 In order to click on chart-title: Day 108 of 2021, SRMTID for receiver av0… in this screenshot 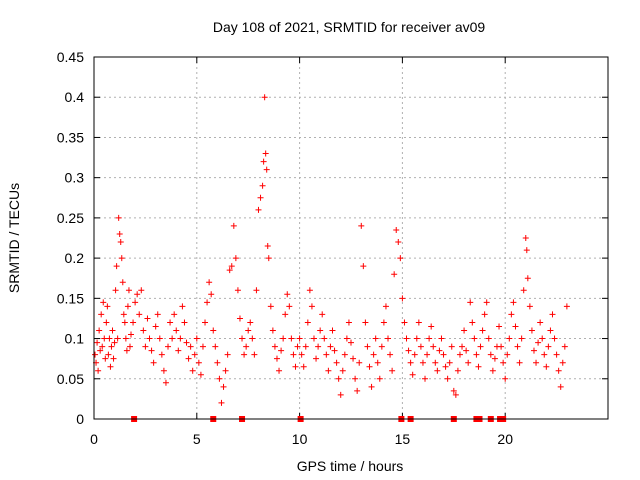, I will do `click(349, 27)`.